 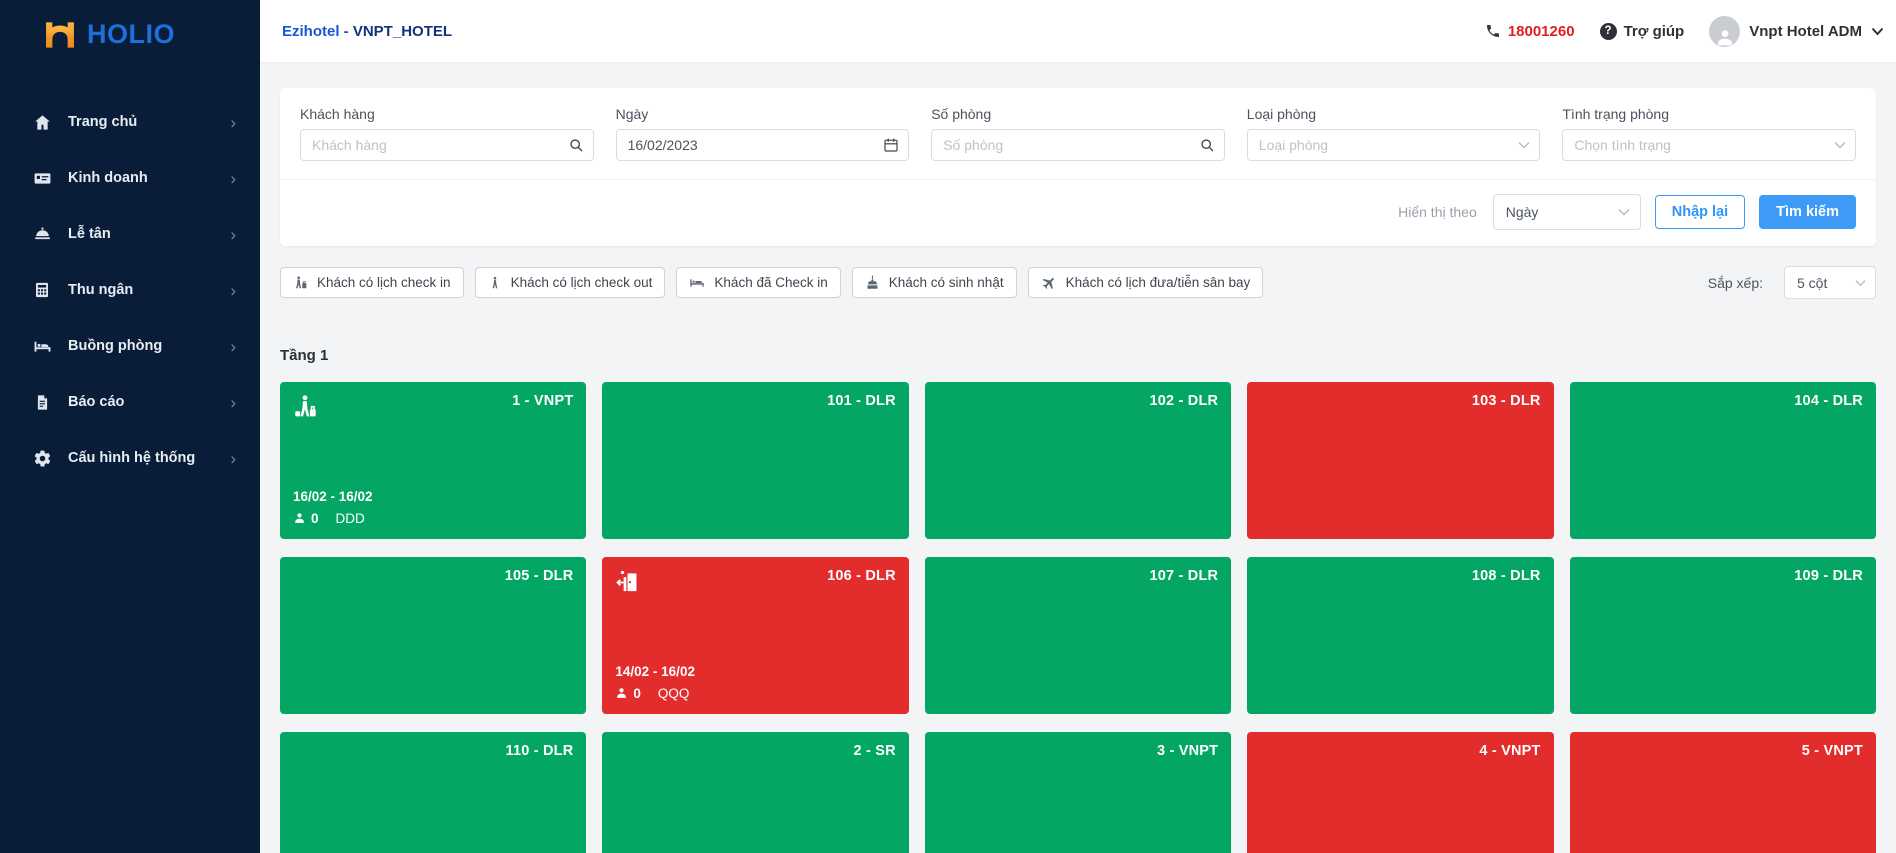 What do you see at coordinates (946, 282) in the screenshot?
I see `chip-label: Khách có sinh nhật` at bounding box center [946, 282].